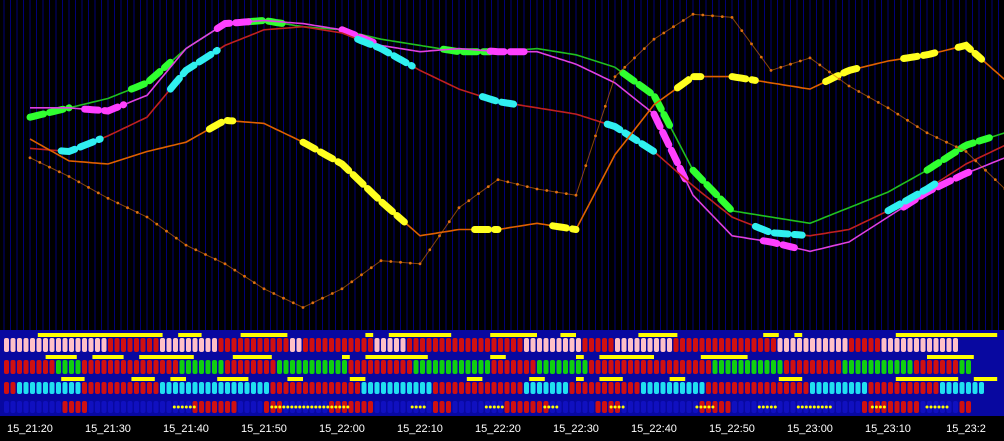 This screenshot has width=1004, height=441. What do you see at coordinates (888, 429) in the screenshot?
I see `x-tick-label: 15_23:10` at bounding box center [888, 429].